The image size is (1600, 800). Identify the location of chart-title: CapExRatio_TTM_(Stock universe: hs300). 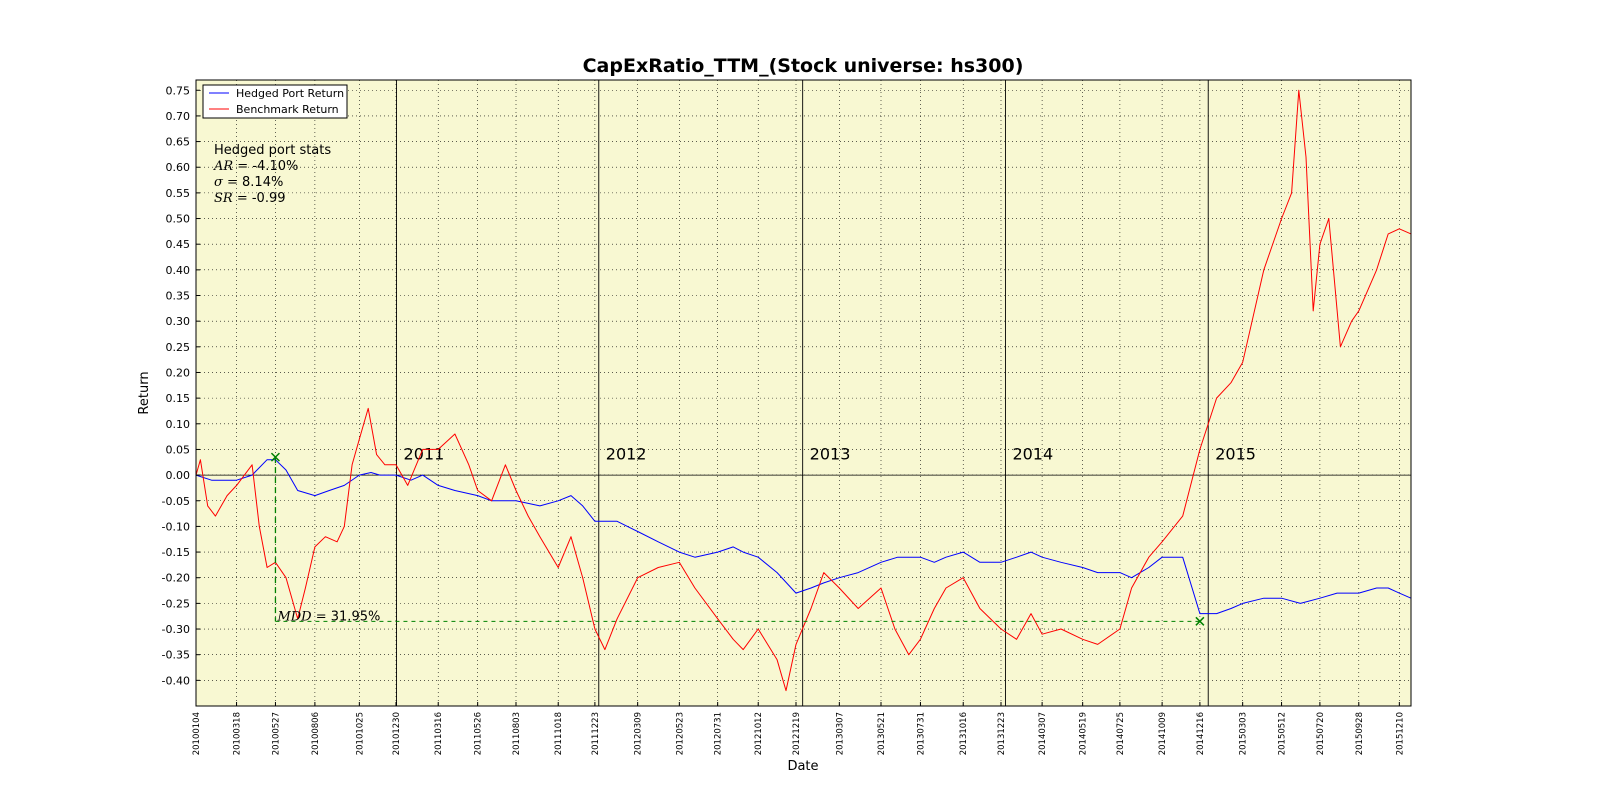
(803, 66).